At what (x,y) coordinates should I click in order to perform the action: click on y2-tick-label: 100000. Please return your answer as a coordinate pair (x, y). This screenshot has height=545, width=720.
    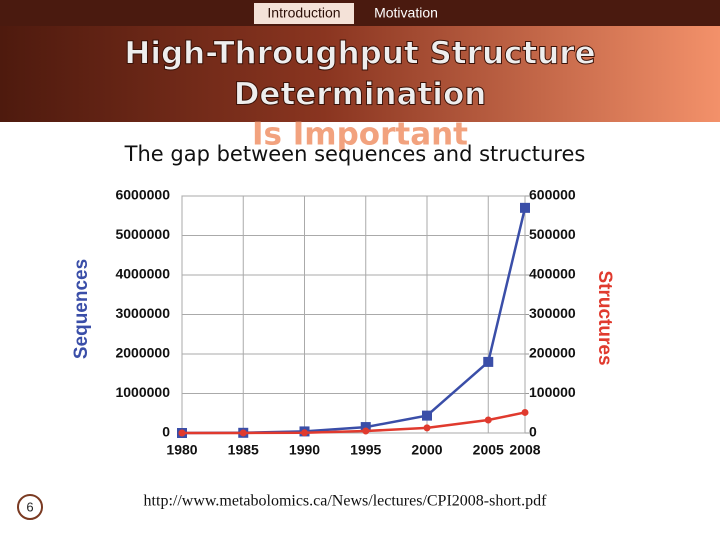
    Looking at the image, I should click on (552, 392).